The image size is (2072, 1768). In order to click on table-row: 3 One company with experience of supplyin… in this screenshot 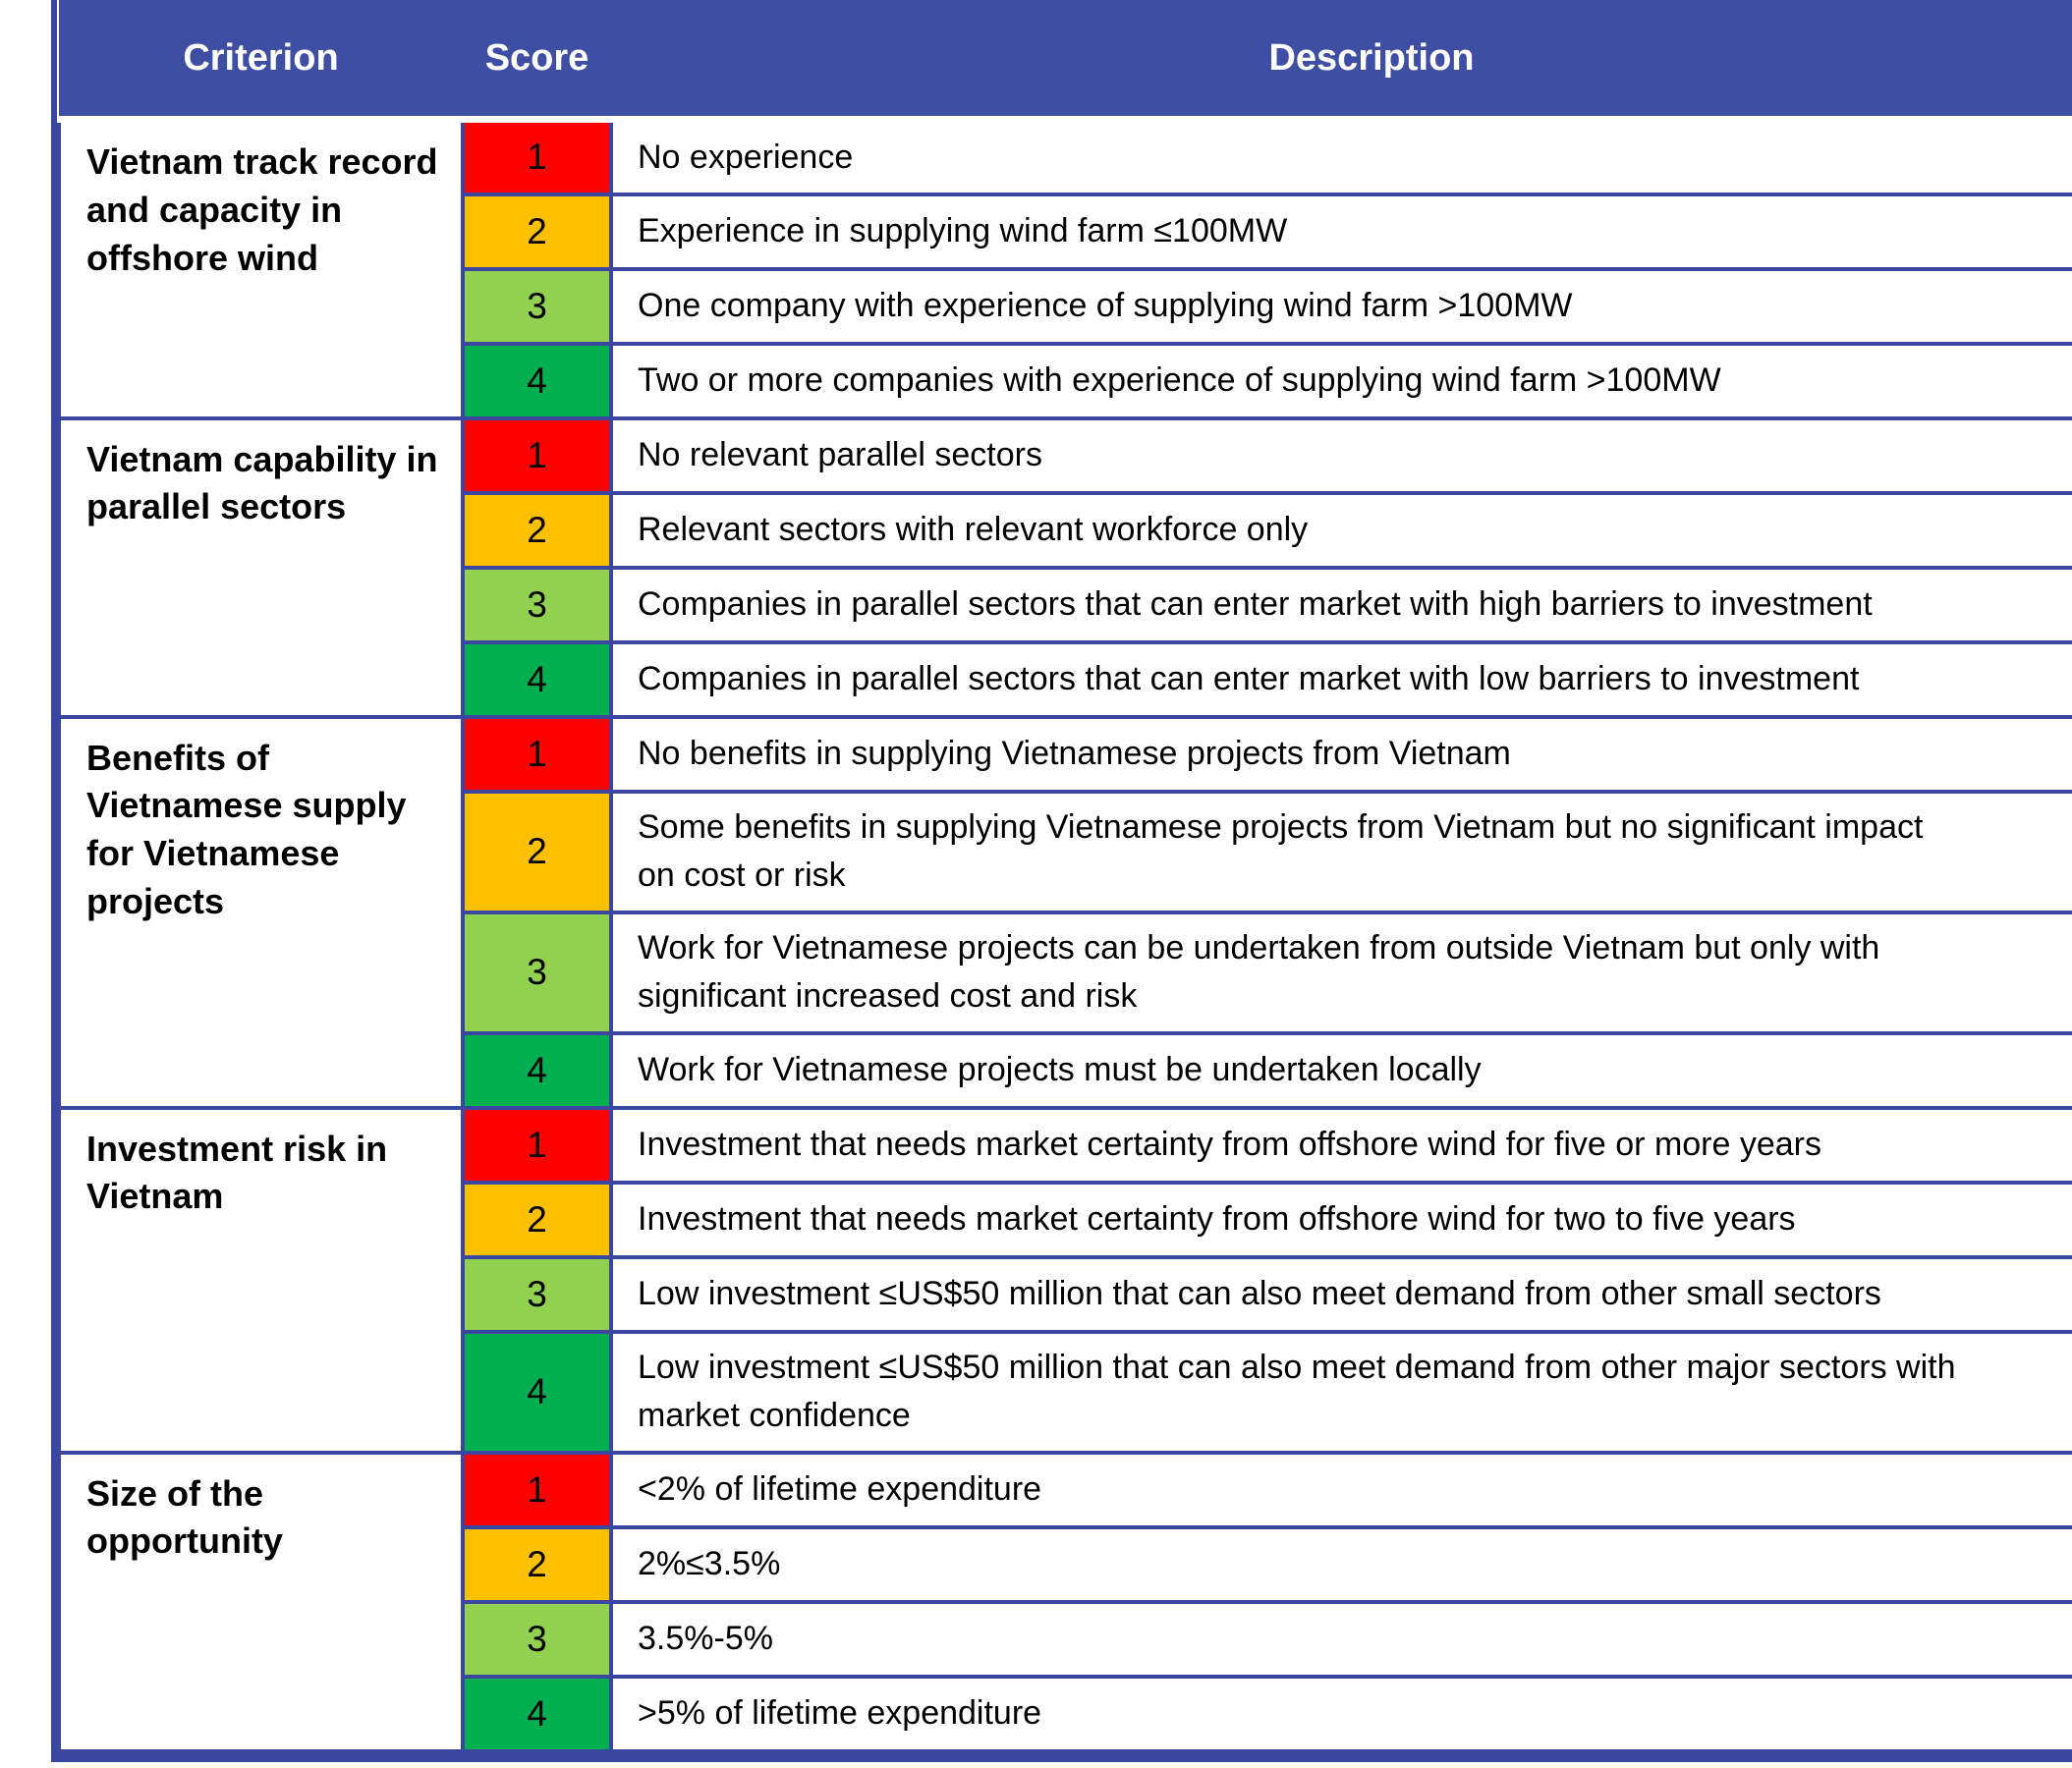, I will do `click(1065, 306)`.